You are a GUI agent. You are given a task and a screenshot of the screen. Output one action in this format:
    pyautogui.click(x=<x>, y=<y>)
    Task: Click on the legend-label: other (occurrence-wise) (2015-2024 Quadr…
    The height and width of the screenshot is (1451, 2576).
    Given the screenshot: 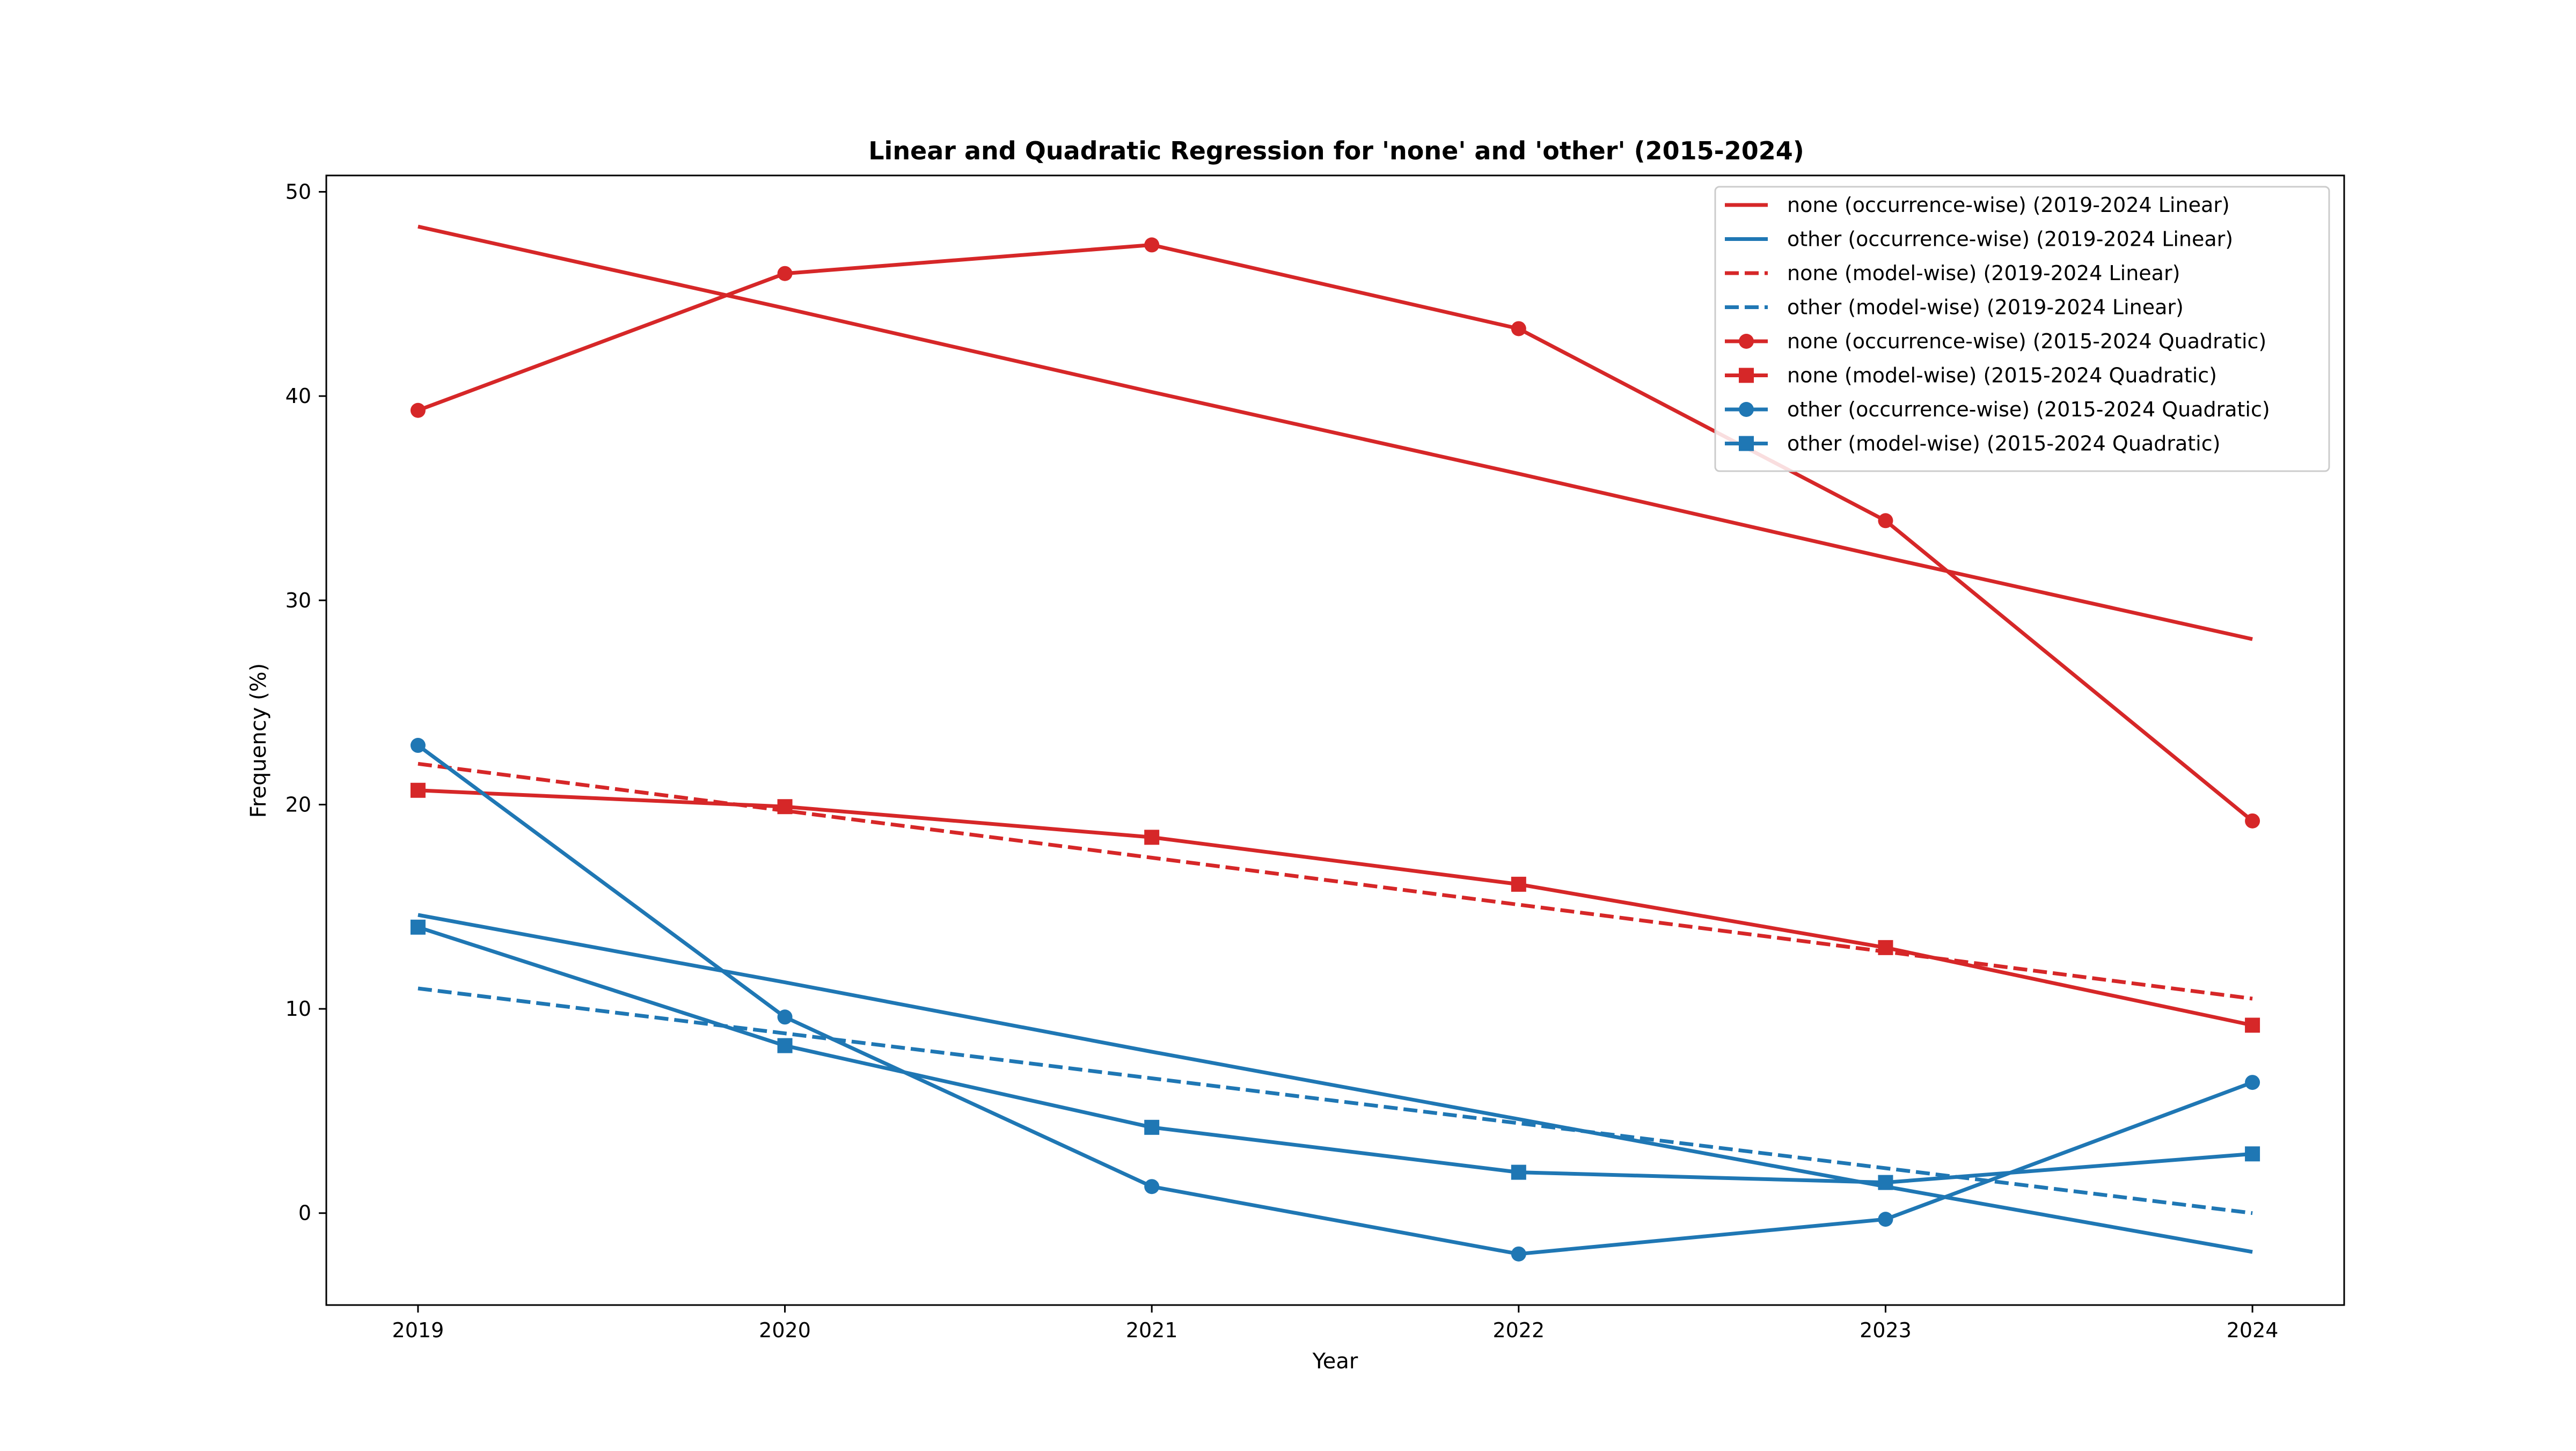 What is the action you would take?
    pyautogui.click(x=2028, y=409)
    